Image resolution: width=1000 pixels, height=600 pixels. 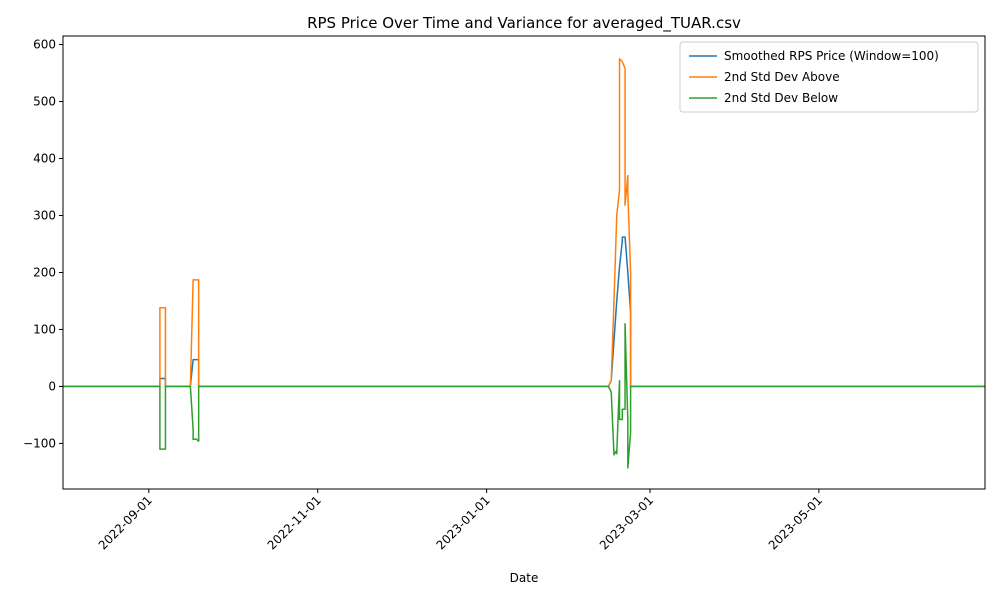 What do you see at coordinates (52, 386) in the screenshot?
I see `y-tick-label: 0` at bounding box center [52, 386].